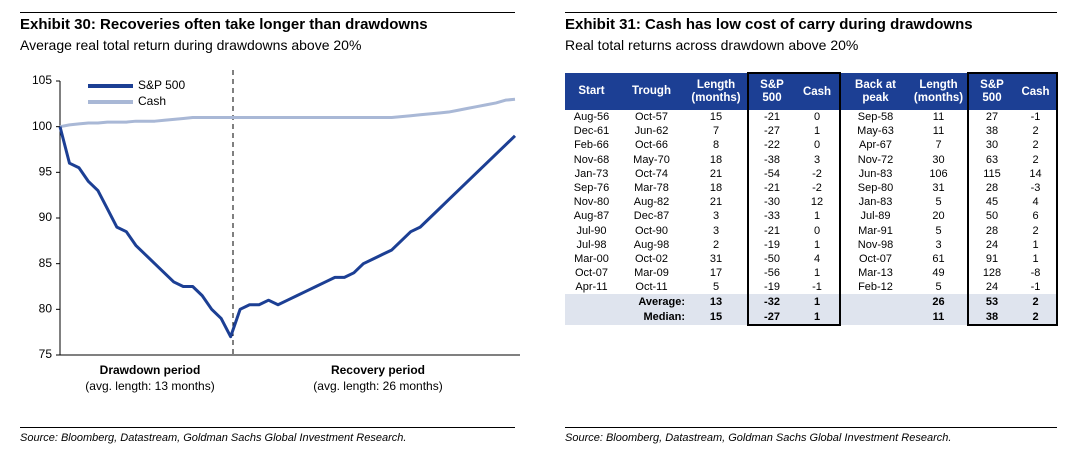  Describe the element at coordinates (1036, 318) in the screenshot. I see `summary-cell: 2` at that location.